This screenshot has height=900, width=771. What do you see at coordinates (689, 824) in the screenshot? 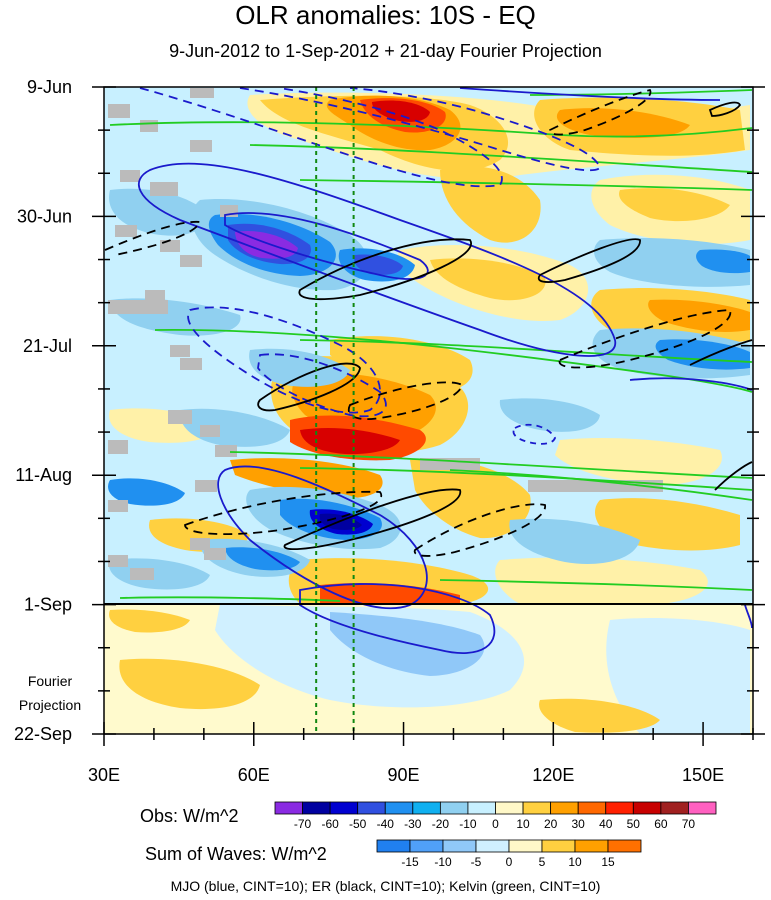
I see `colorbar-tick-label: 70` at bounding box center [689, 824].